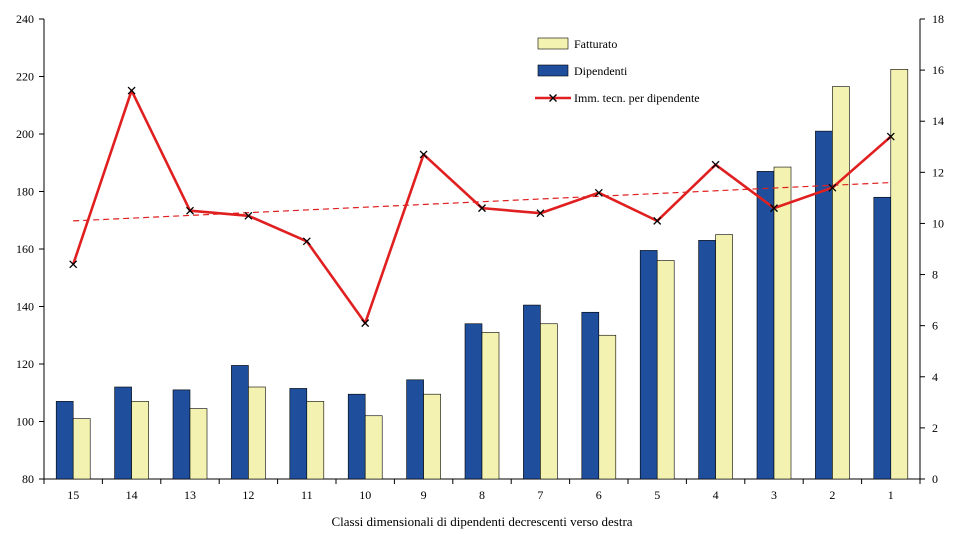  What do you see at coordinates (365, 495) in the screenshot?
I see `x-tick-label: 10` at bounding box center [365, 495].